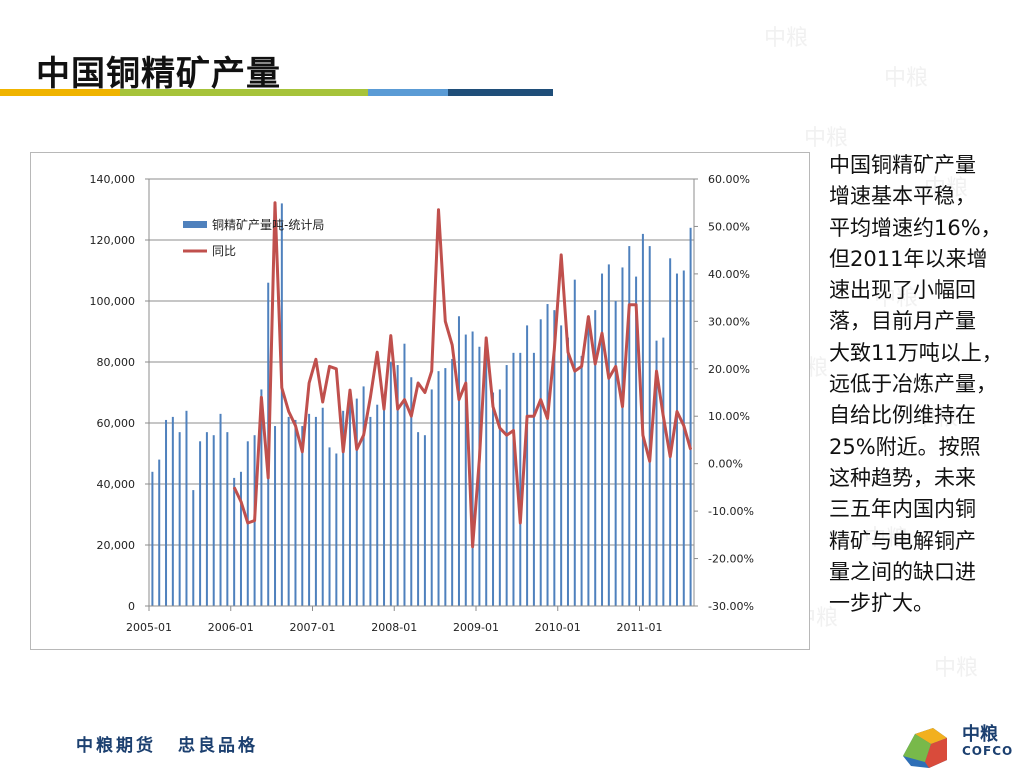  I want to click on description-line: 25%附近。按照, so click(905, 446).